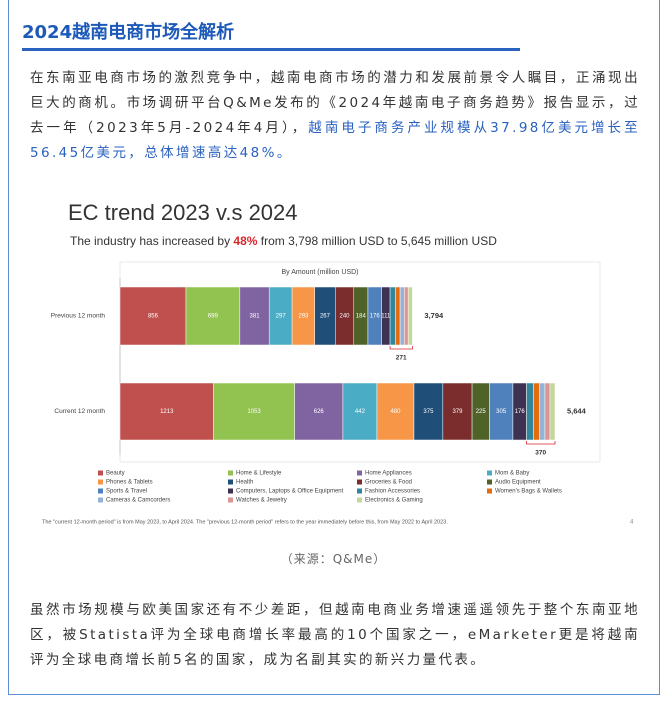 This screenshot has height=703, width=667. I want to click on legend-label: Phones & Tablets, so click(129, 483).